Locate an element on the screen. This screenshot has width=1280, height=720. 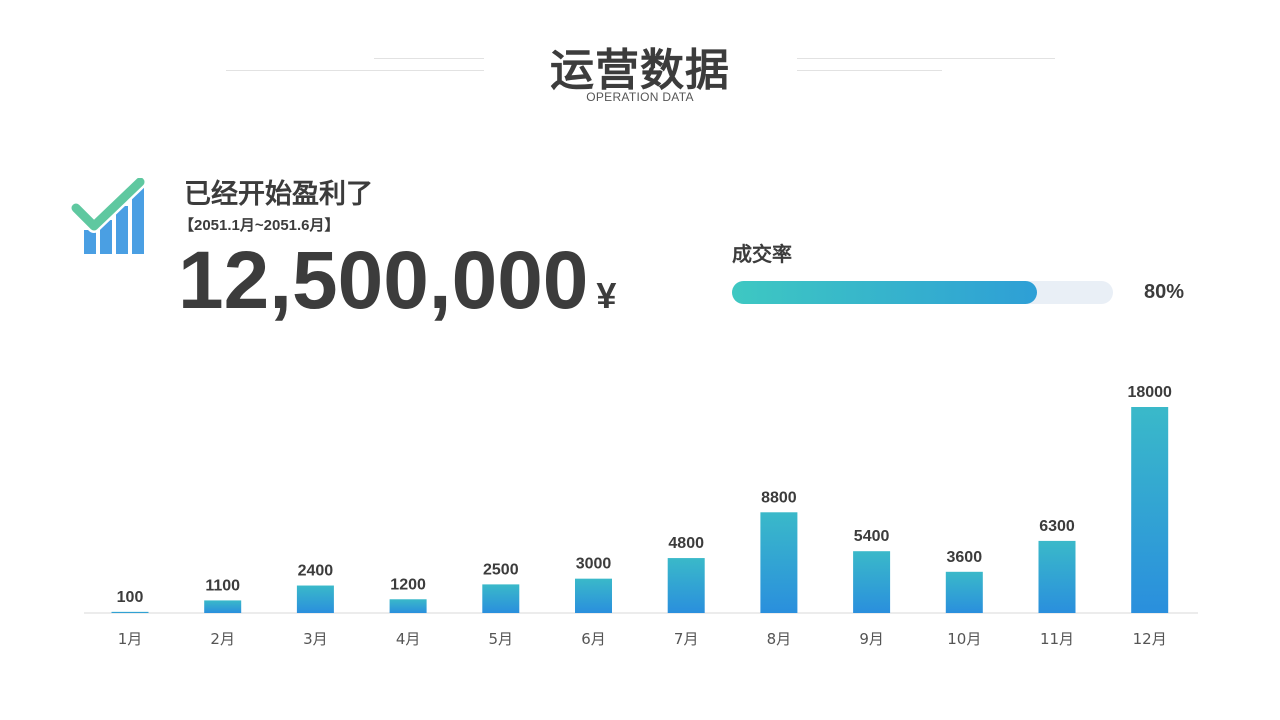
check-chart-icon is located at coordinates (108, 216).